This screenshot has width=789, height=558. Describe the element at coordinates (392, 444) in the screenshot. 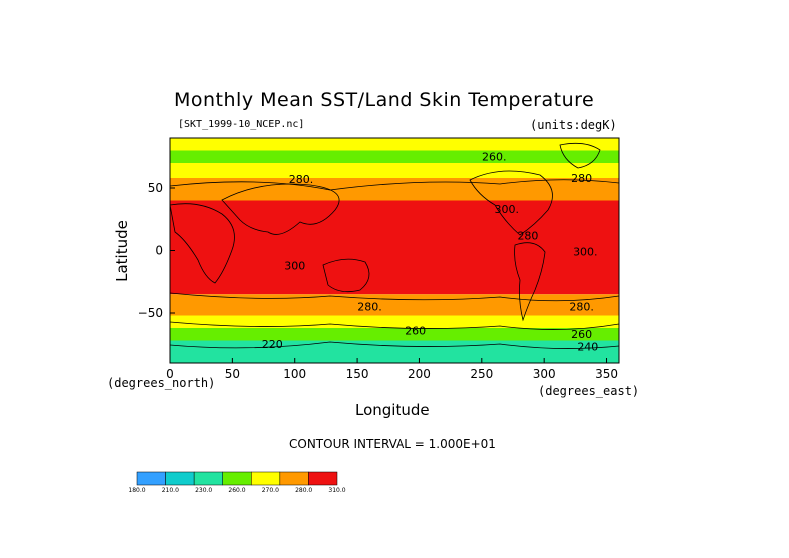

I see `contour-interval-note: CONTOUR INTERVAL = 1.000E+01` at that location.